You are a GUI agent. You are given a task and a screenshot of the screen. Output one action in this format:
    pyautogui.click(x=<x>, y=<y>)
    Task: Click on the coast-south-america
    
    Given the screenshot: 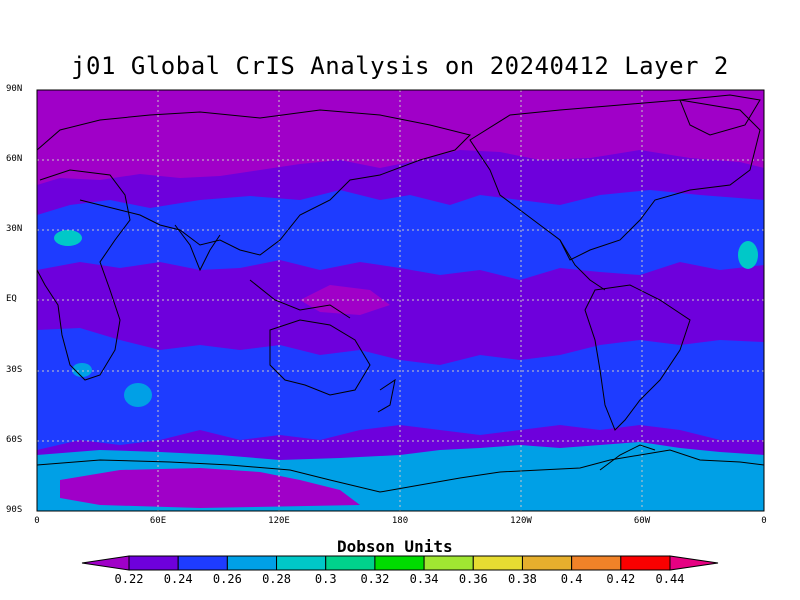 What is the action you would take?
    pyautogui.click(x=637, y=357)
    